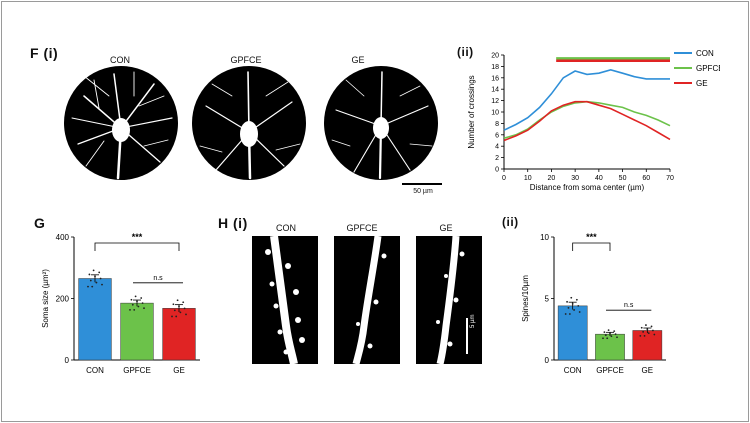  Describe the element at coordinates (40, 223) in the screenshot. I see `panel-g-label: G` at that location.